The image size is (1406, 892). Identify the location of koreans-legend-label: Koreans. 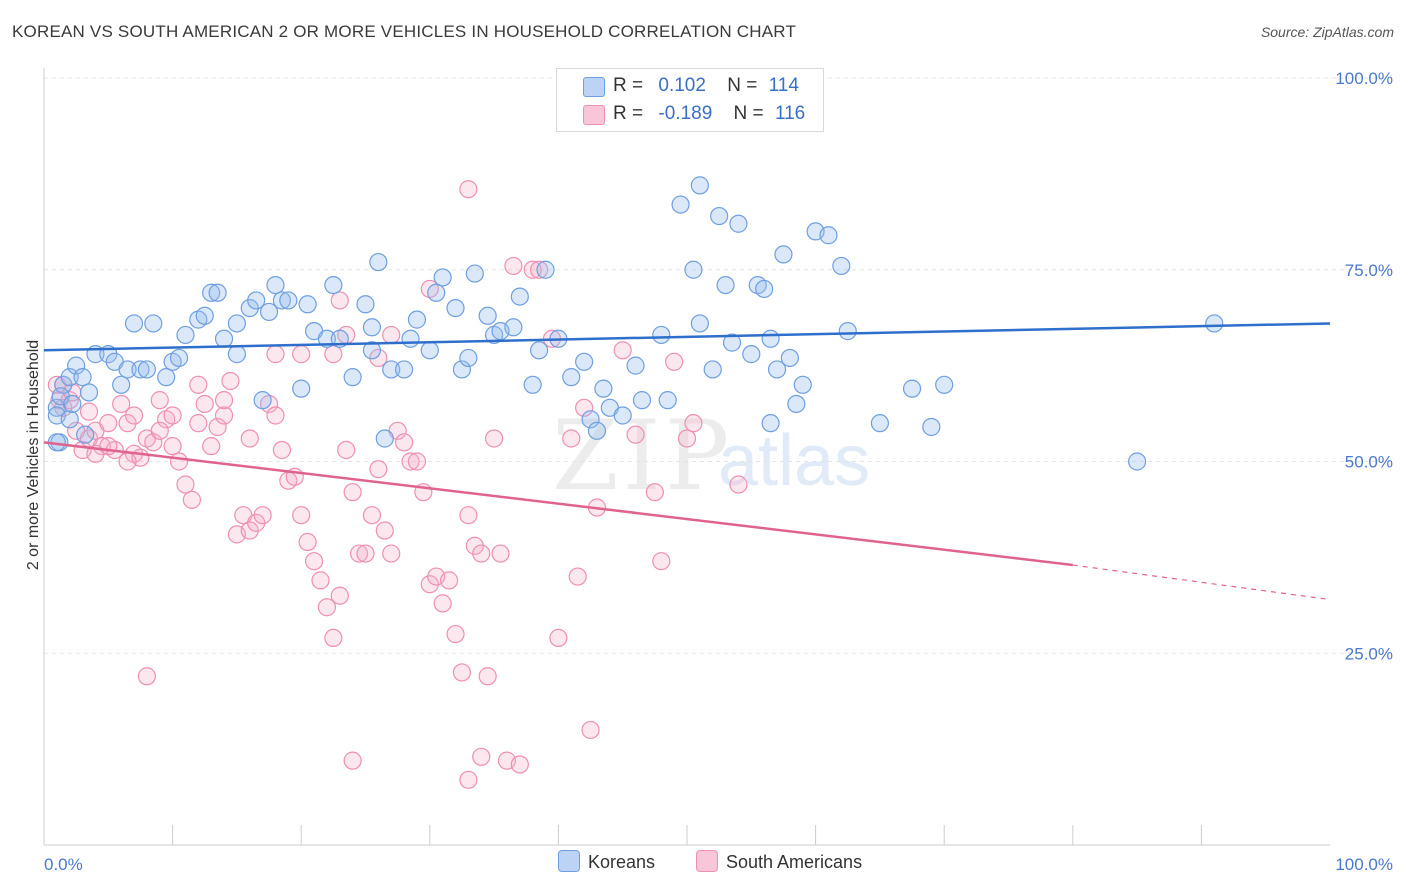
(622, 862).